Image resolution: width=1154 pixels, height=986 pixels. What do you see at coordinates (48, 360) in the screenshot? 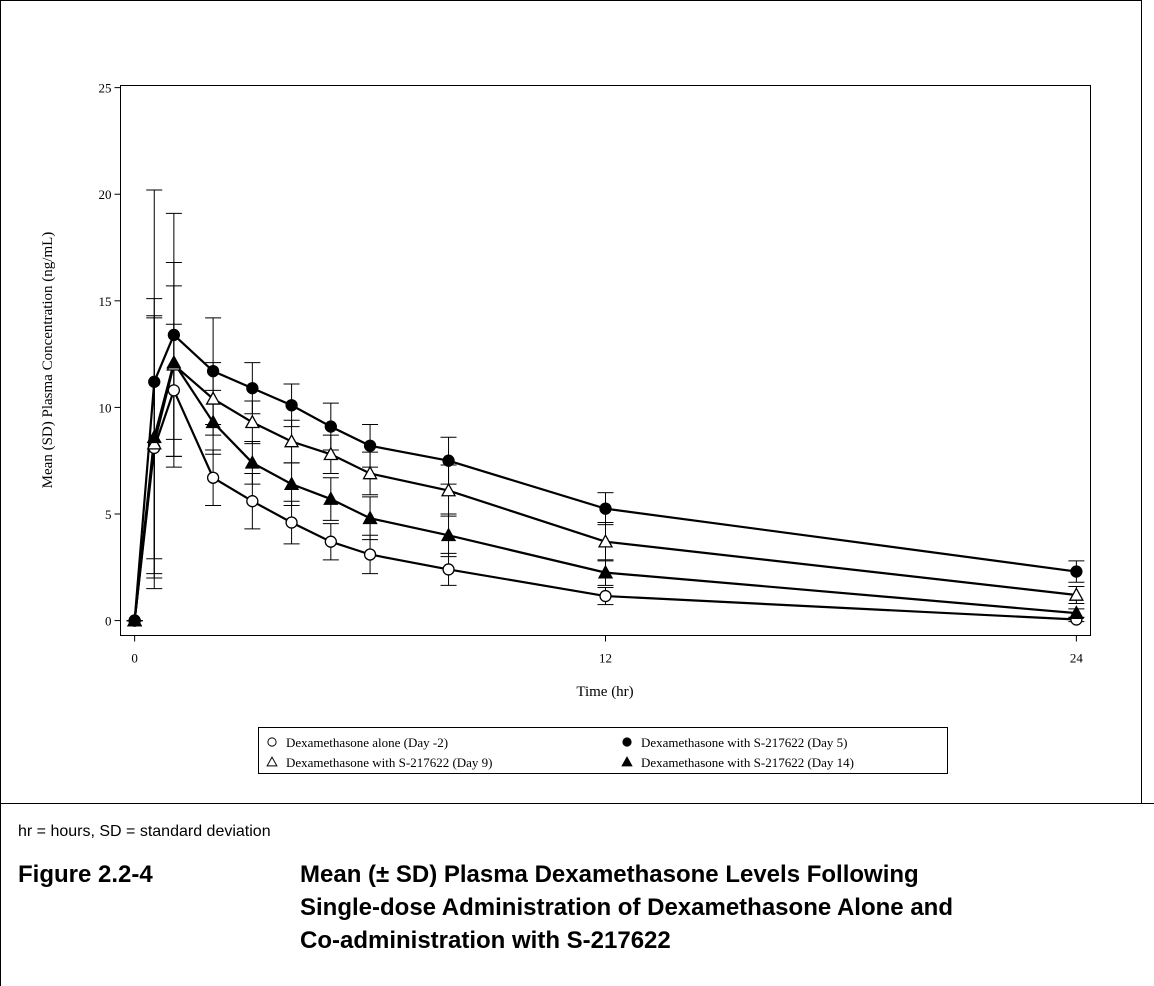
I see `y-axis-label: Mean (SD) Plasma Concentration (ng/mL)` at bounding box center [48, 360].